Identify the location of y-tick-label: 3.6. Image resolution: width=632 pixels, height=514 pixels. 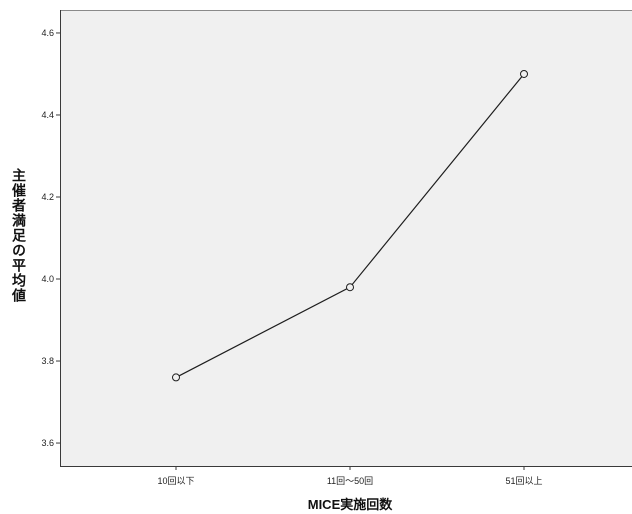
(47, 443).